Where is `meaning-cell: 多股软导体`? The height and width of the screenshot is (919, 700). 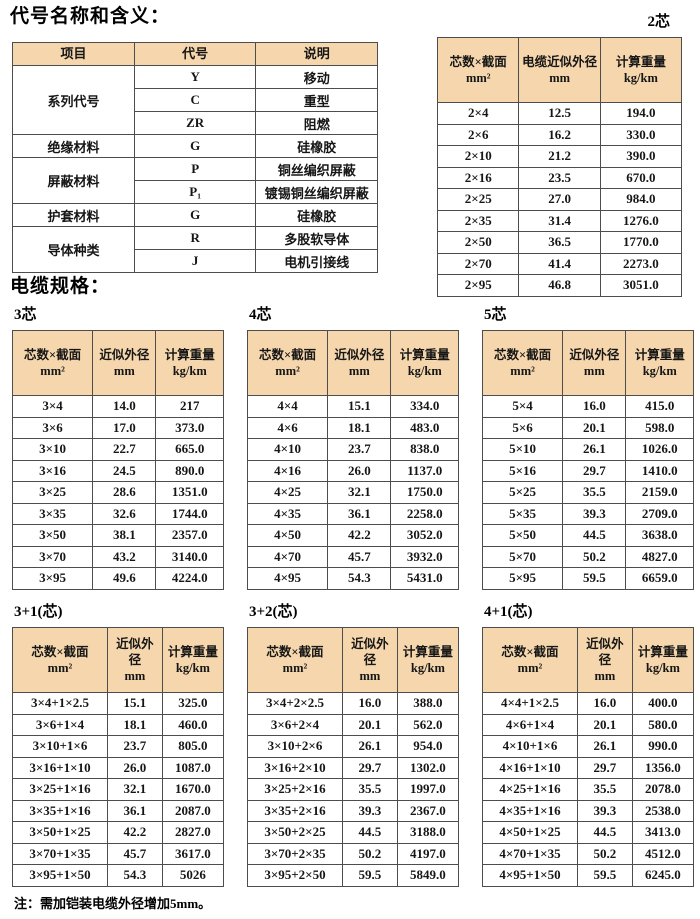
meaning-cell: 多股软导体 is located at coordinates (316, 238).